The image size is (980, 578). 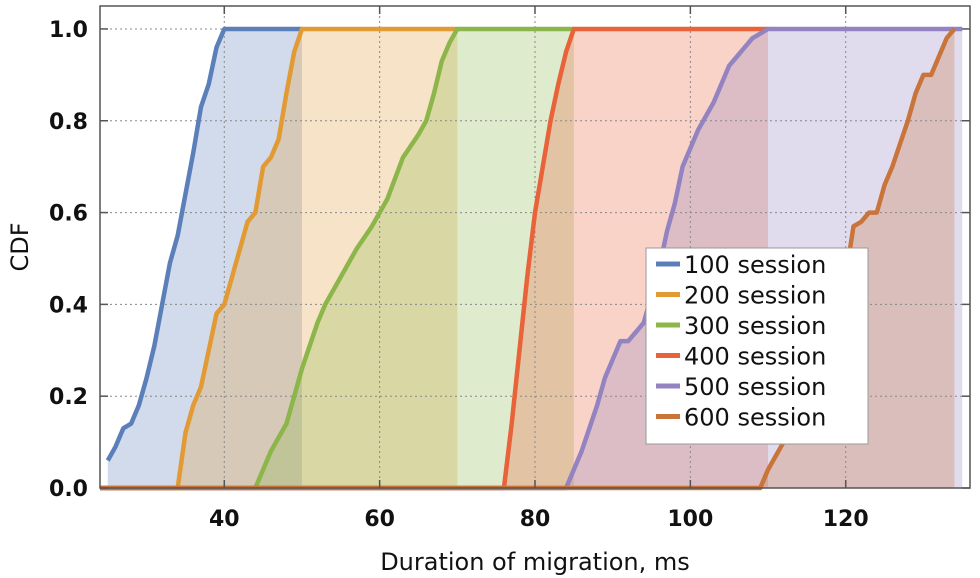 I want to click on x-axis-label: Duration of migration, ms, so click(x=535, y=562).